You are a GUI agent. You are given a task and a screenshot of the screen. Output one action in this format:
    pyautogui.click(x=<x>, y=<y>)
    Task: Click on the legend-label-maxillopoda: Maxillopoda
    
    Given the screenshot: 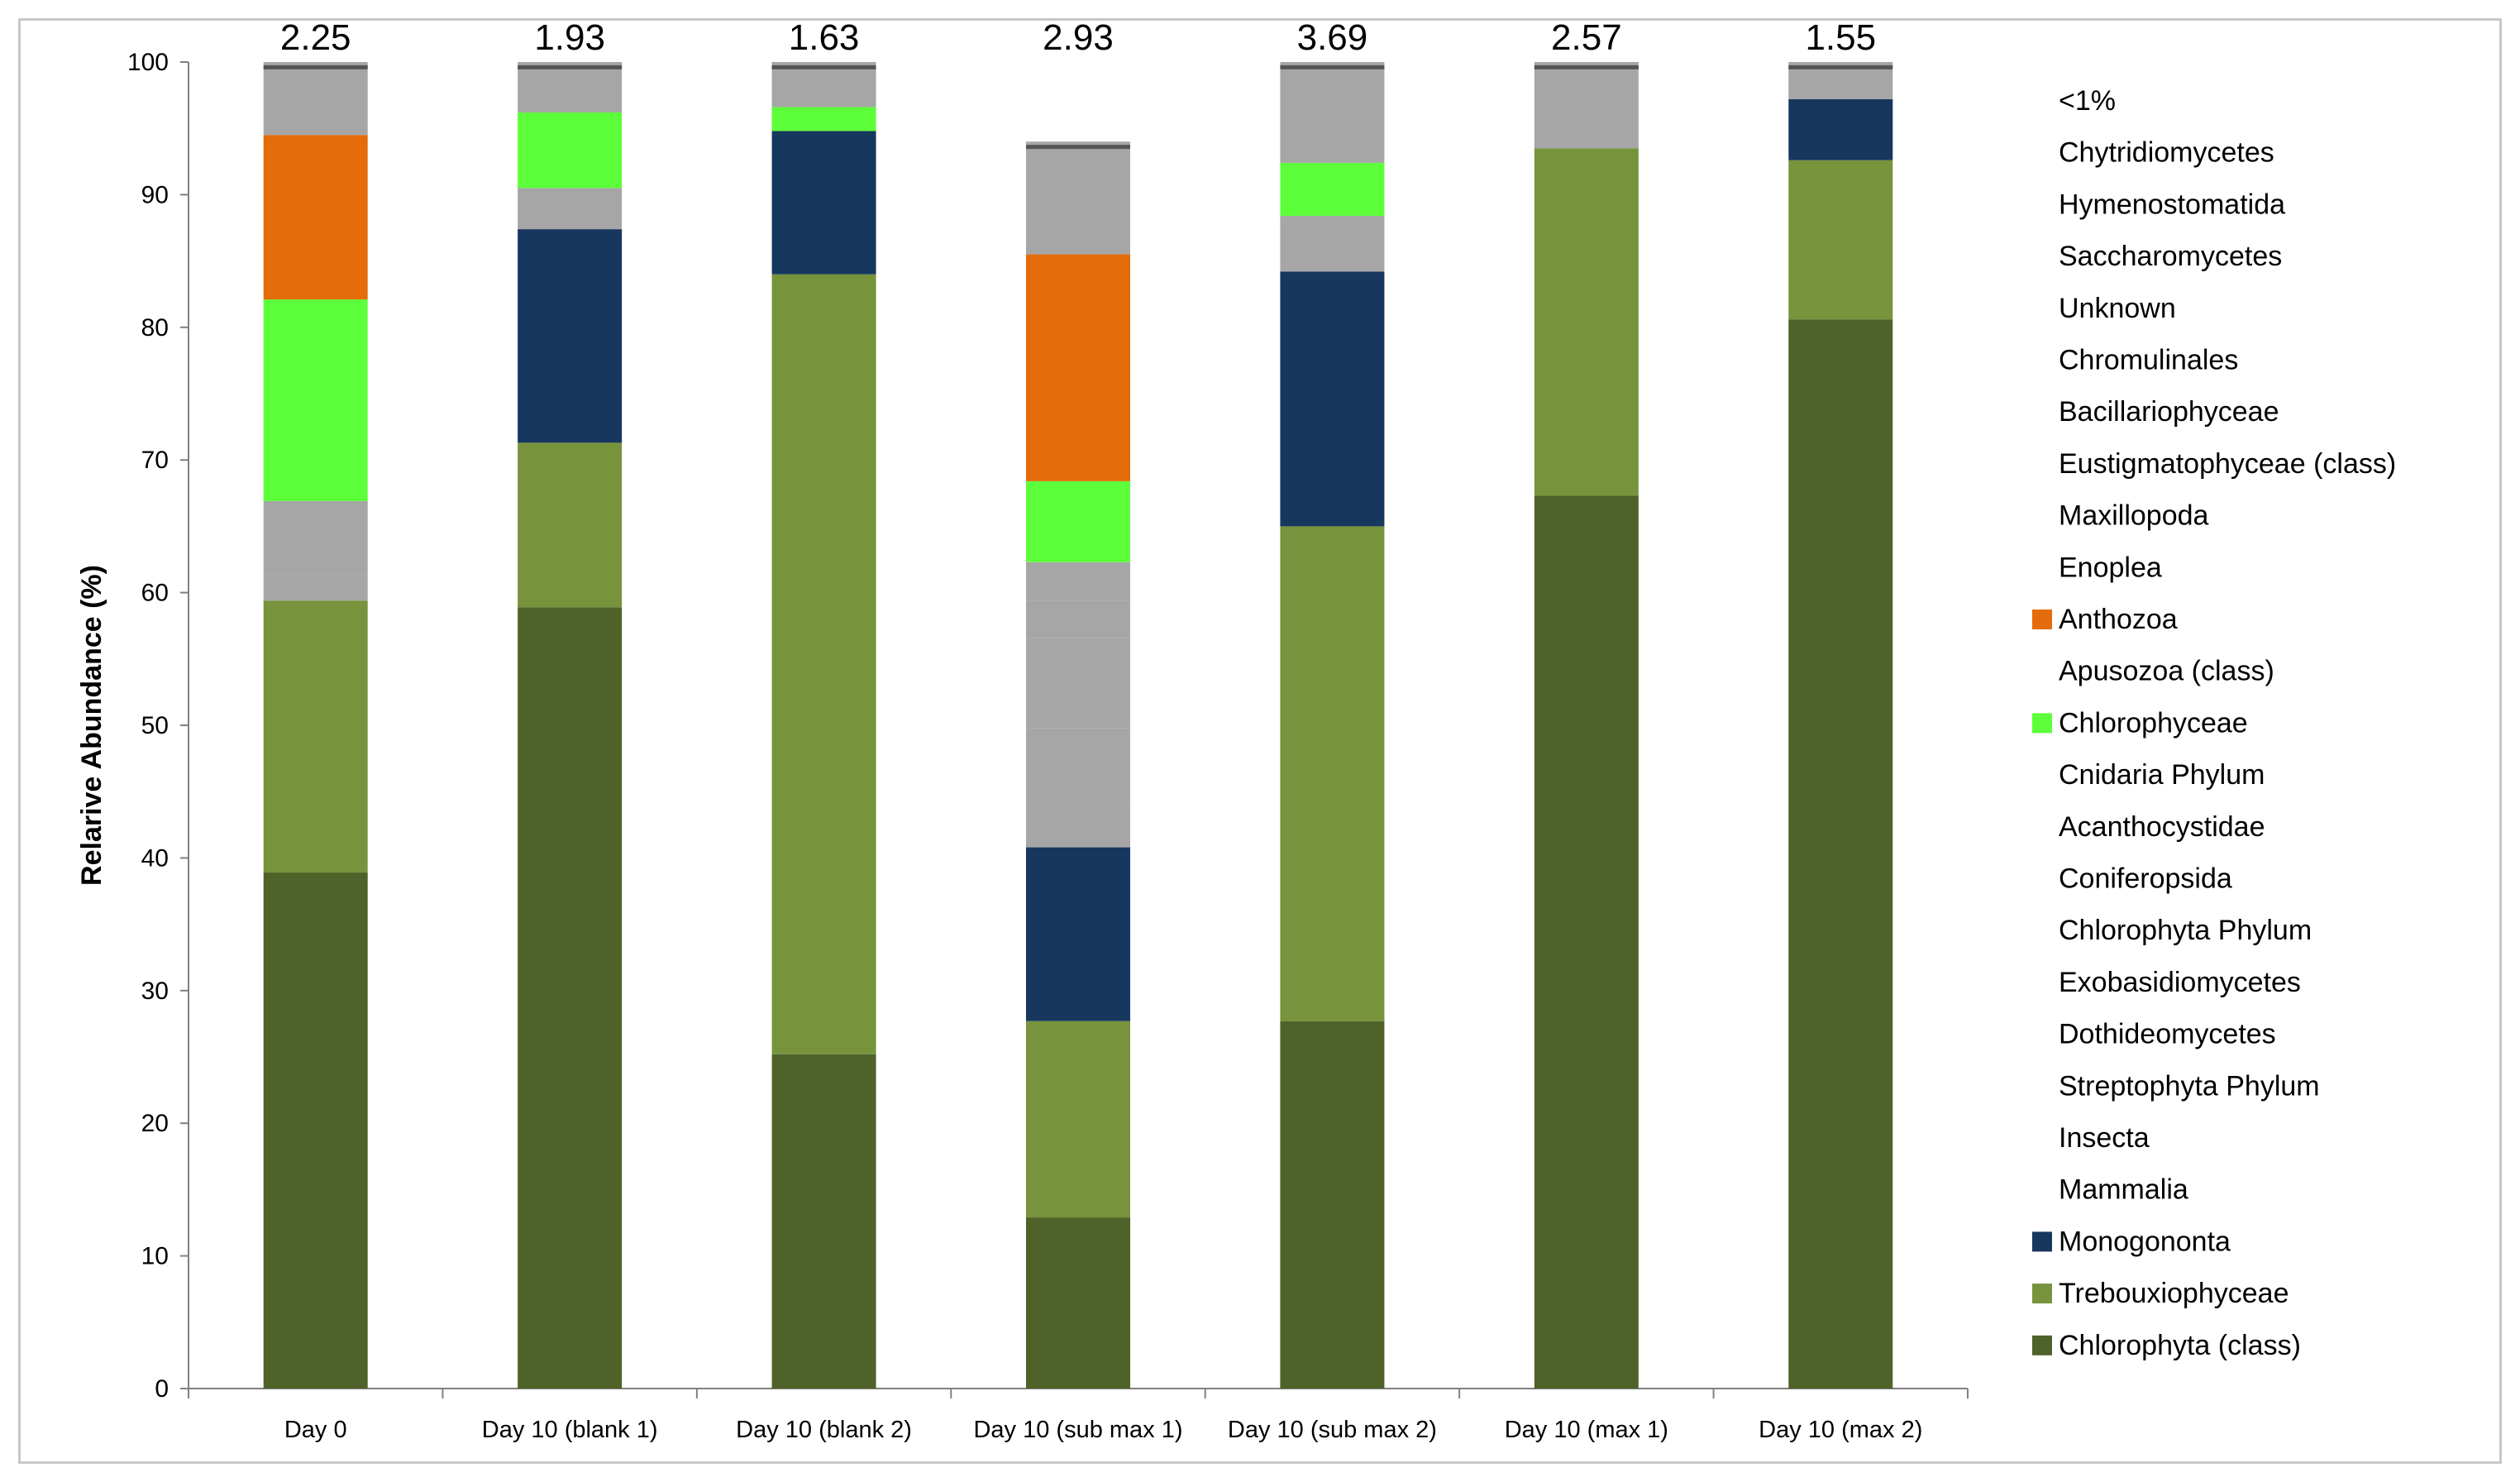 What is the action you would take?
    pyautogui.click(x=2134, y=516)
    